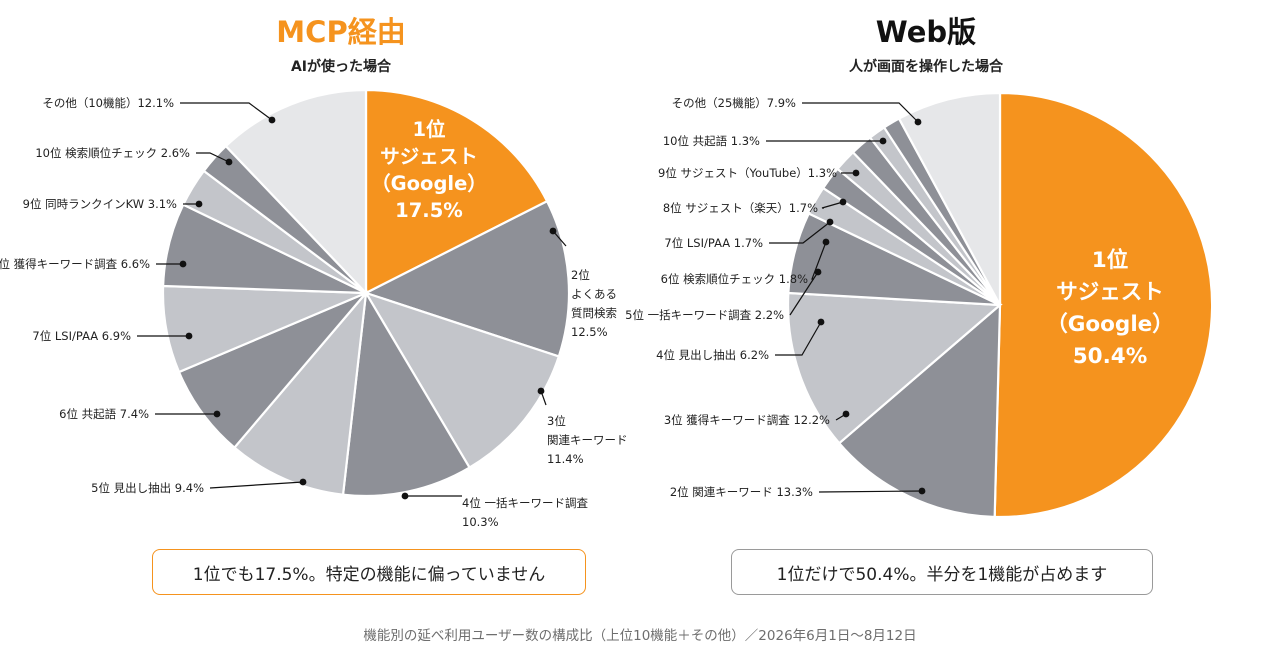 The width and height of the screenshot is (1280, 663). What do you see at coordinates (112, 153) in the screenshot?
I see `slice-label: 10位 検索順位チェック 2.6%` at bounding box center [112, 153].